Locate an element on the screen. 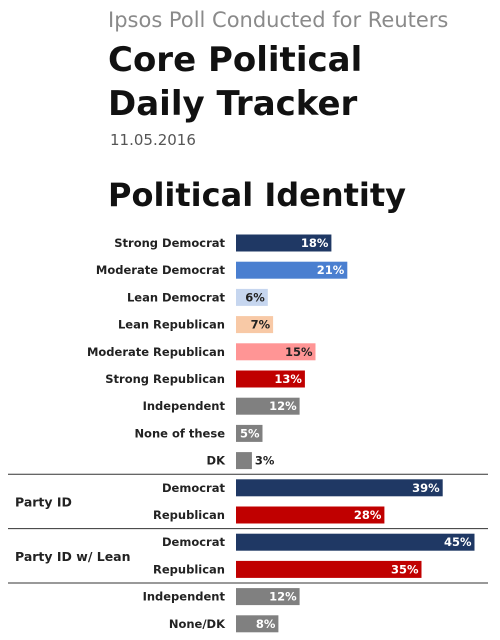 This screenshot has width=500, height=640. data-label: 45% is located at coordinates (458, 542).